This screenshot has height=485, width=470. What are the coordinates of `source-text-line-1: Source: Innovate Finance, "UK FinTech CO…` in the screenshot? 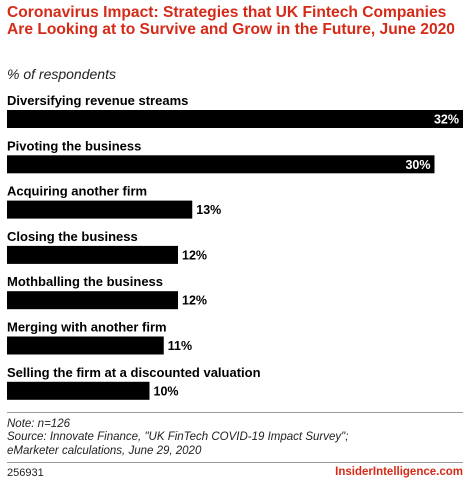 It's located at (178, 437).